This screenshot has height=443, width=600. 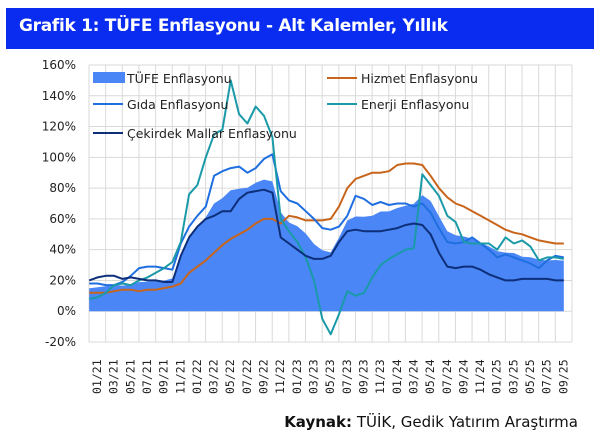 What do you see at coordinates (97, 376) in the screenshot?
I see `x-tick-label: 01/21` at bounding box center [97, 376].